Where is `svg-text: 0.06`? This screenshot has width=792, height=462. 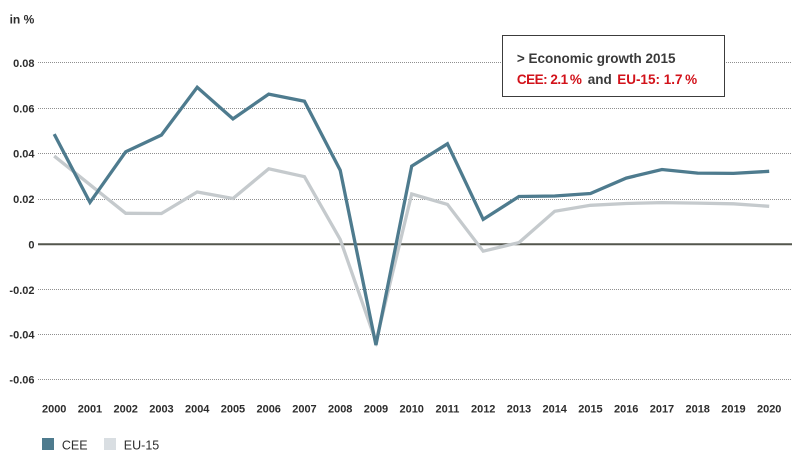 svg-text: 0.06 is located at coordinates (23, 109).